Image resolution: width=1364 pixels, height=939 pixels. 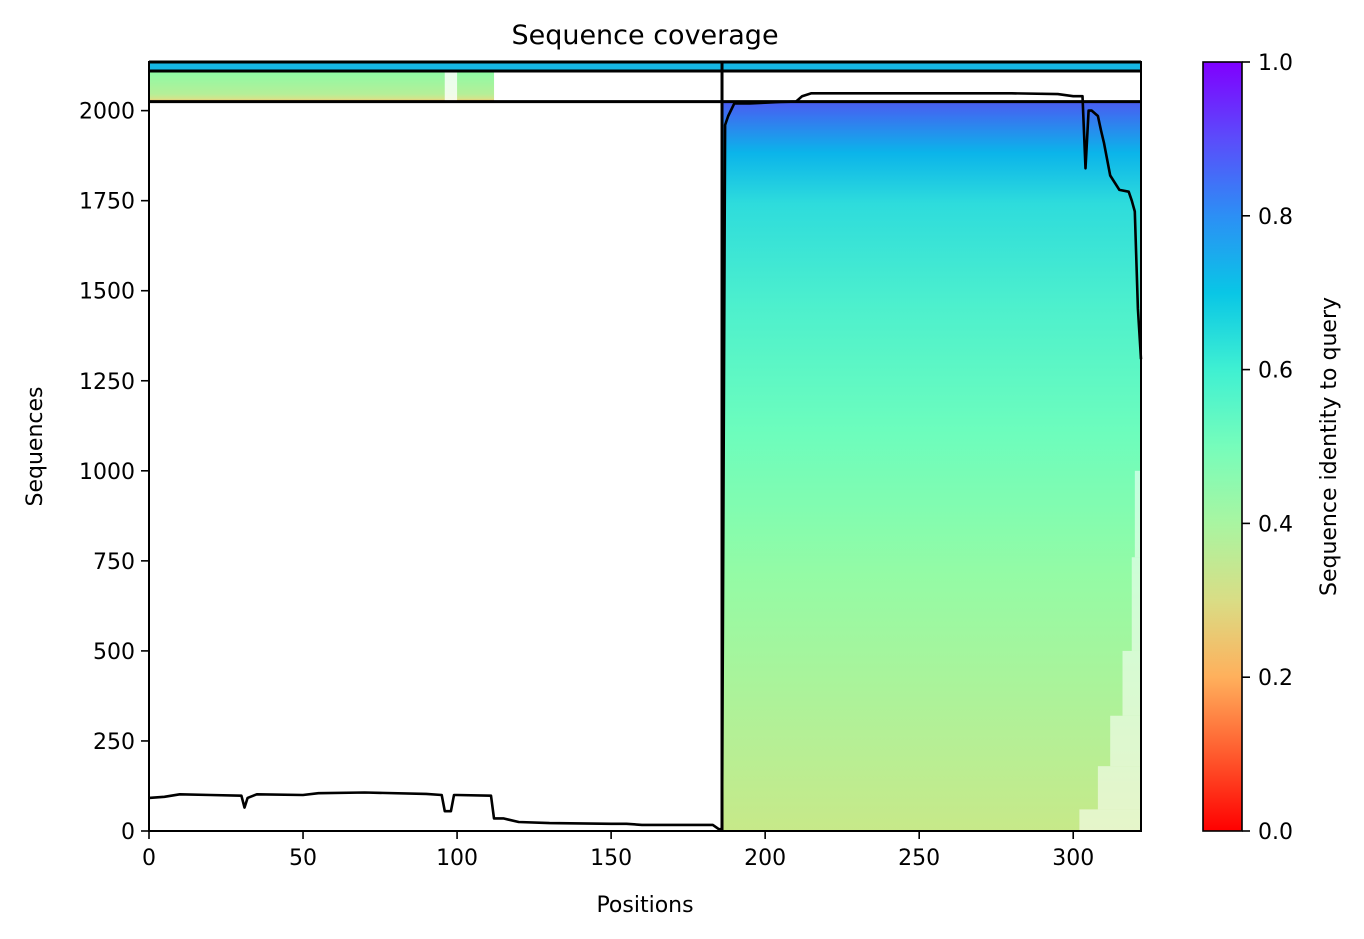 I want to click on y-tick-label: 0, so click(x=128, y=832).